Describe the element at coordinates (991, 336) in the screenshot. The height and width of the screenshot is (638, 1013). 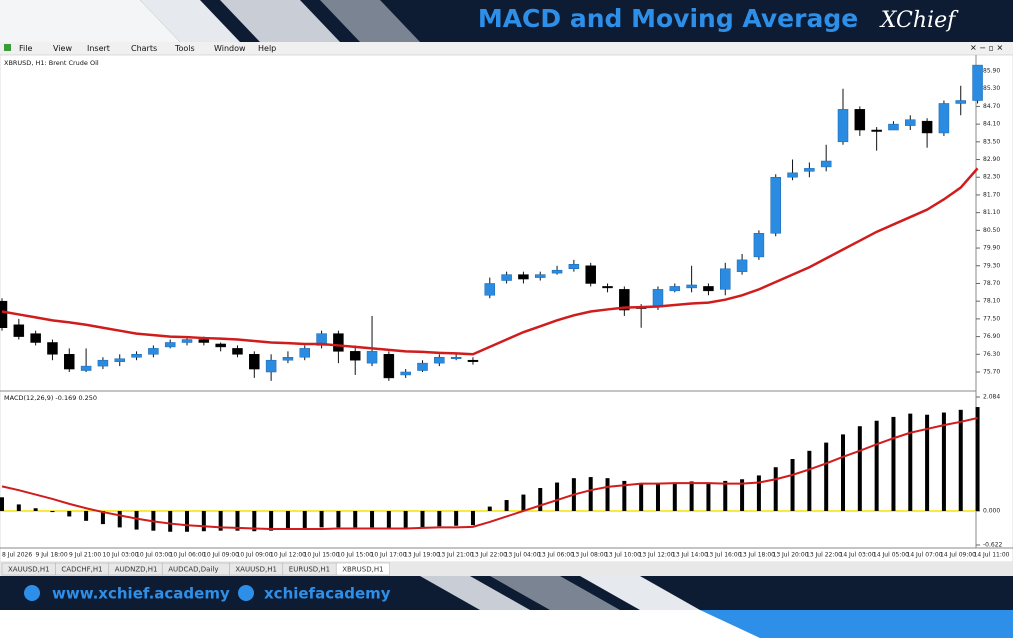
I see `price-tick-label: 76.90` at that location.